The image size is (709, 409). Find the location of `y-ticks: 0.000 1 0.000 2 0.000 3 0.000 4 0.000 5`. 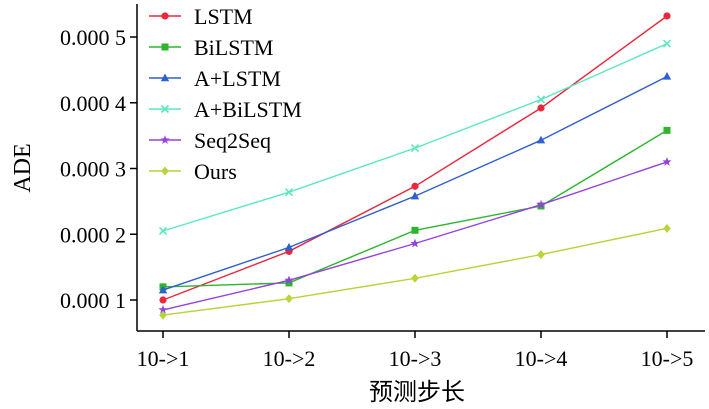

y-ticks: 0.000 1 0.000 2 0.000 3 0.000 4 0.000 5 is located at coordinates (98, 169).